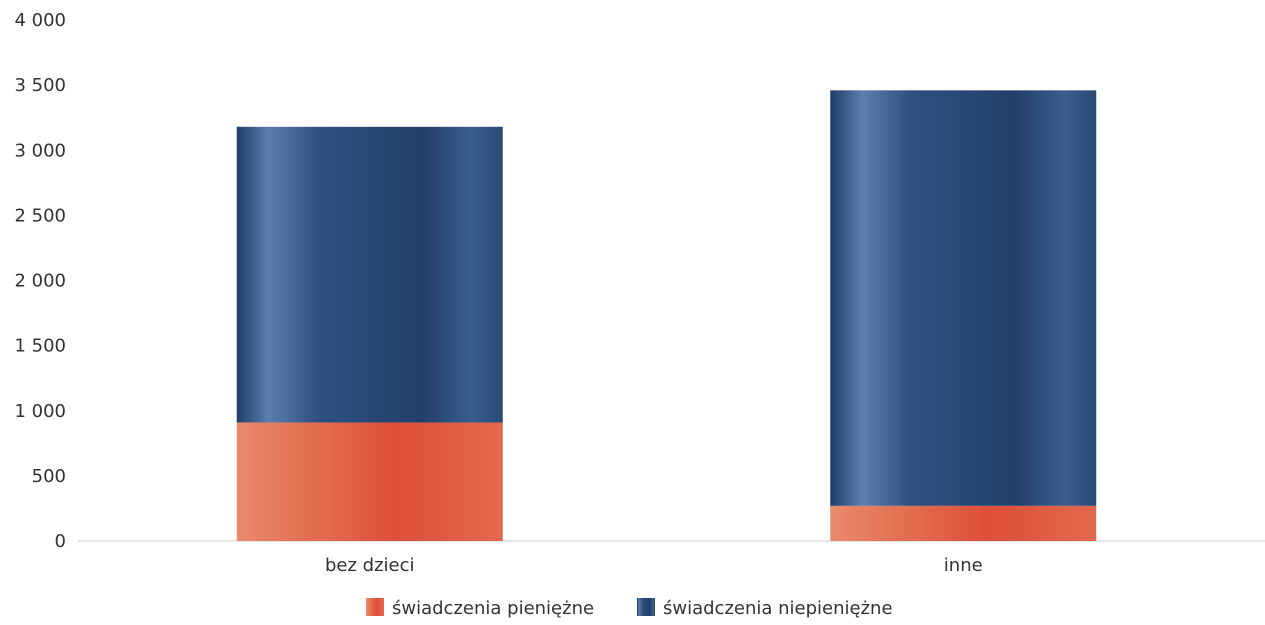 Image resolution: width=1265 pixels, height=625 pixels. What do you see at coordinates (40, 411) in the screenshot?
I see `y-tick-label: 1 000` at bounding box center [40, 411].